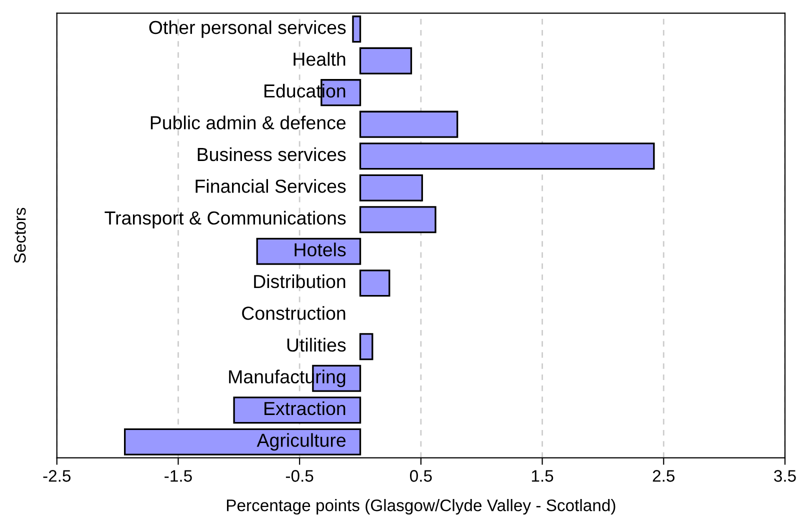  I want to click on x-tick-label: -2.5, so click(57, 476).